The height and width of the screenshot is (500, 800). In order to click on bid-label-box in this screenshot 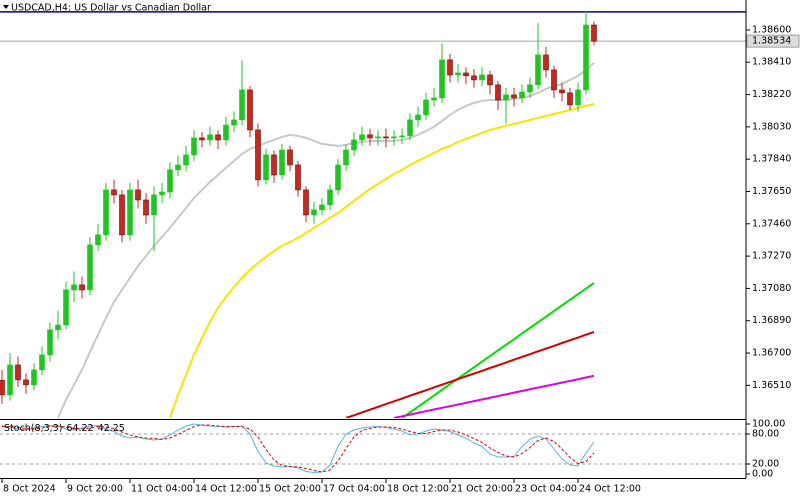, I will do `click(773, 41)`.